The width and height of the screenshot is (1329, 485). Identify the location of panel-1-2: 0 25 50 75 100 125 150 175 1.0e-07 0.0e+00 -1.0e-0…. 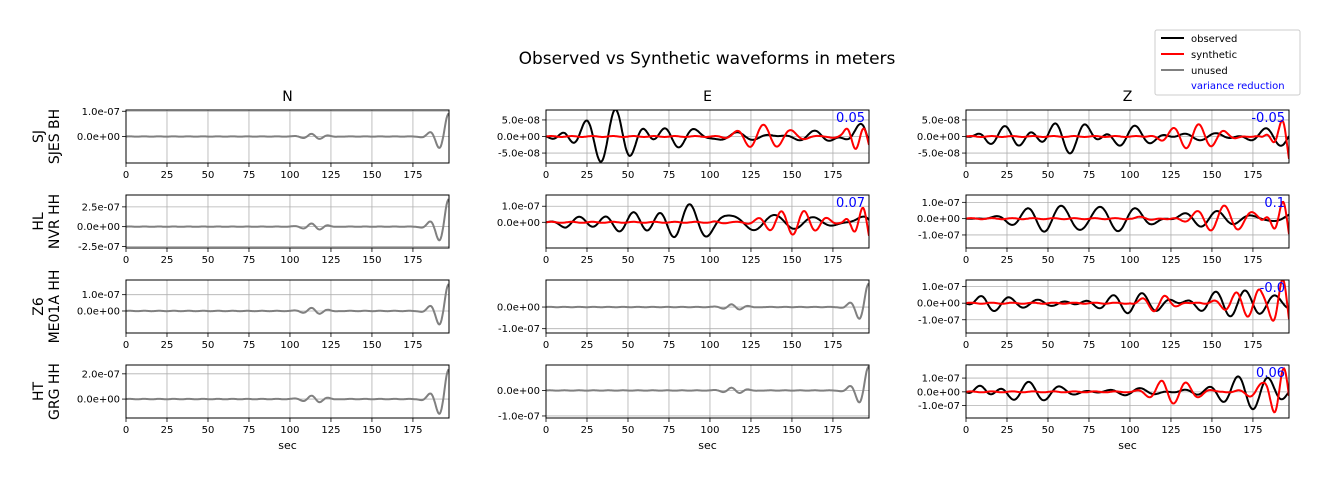
(1103, 230).